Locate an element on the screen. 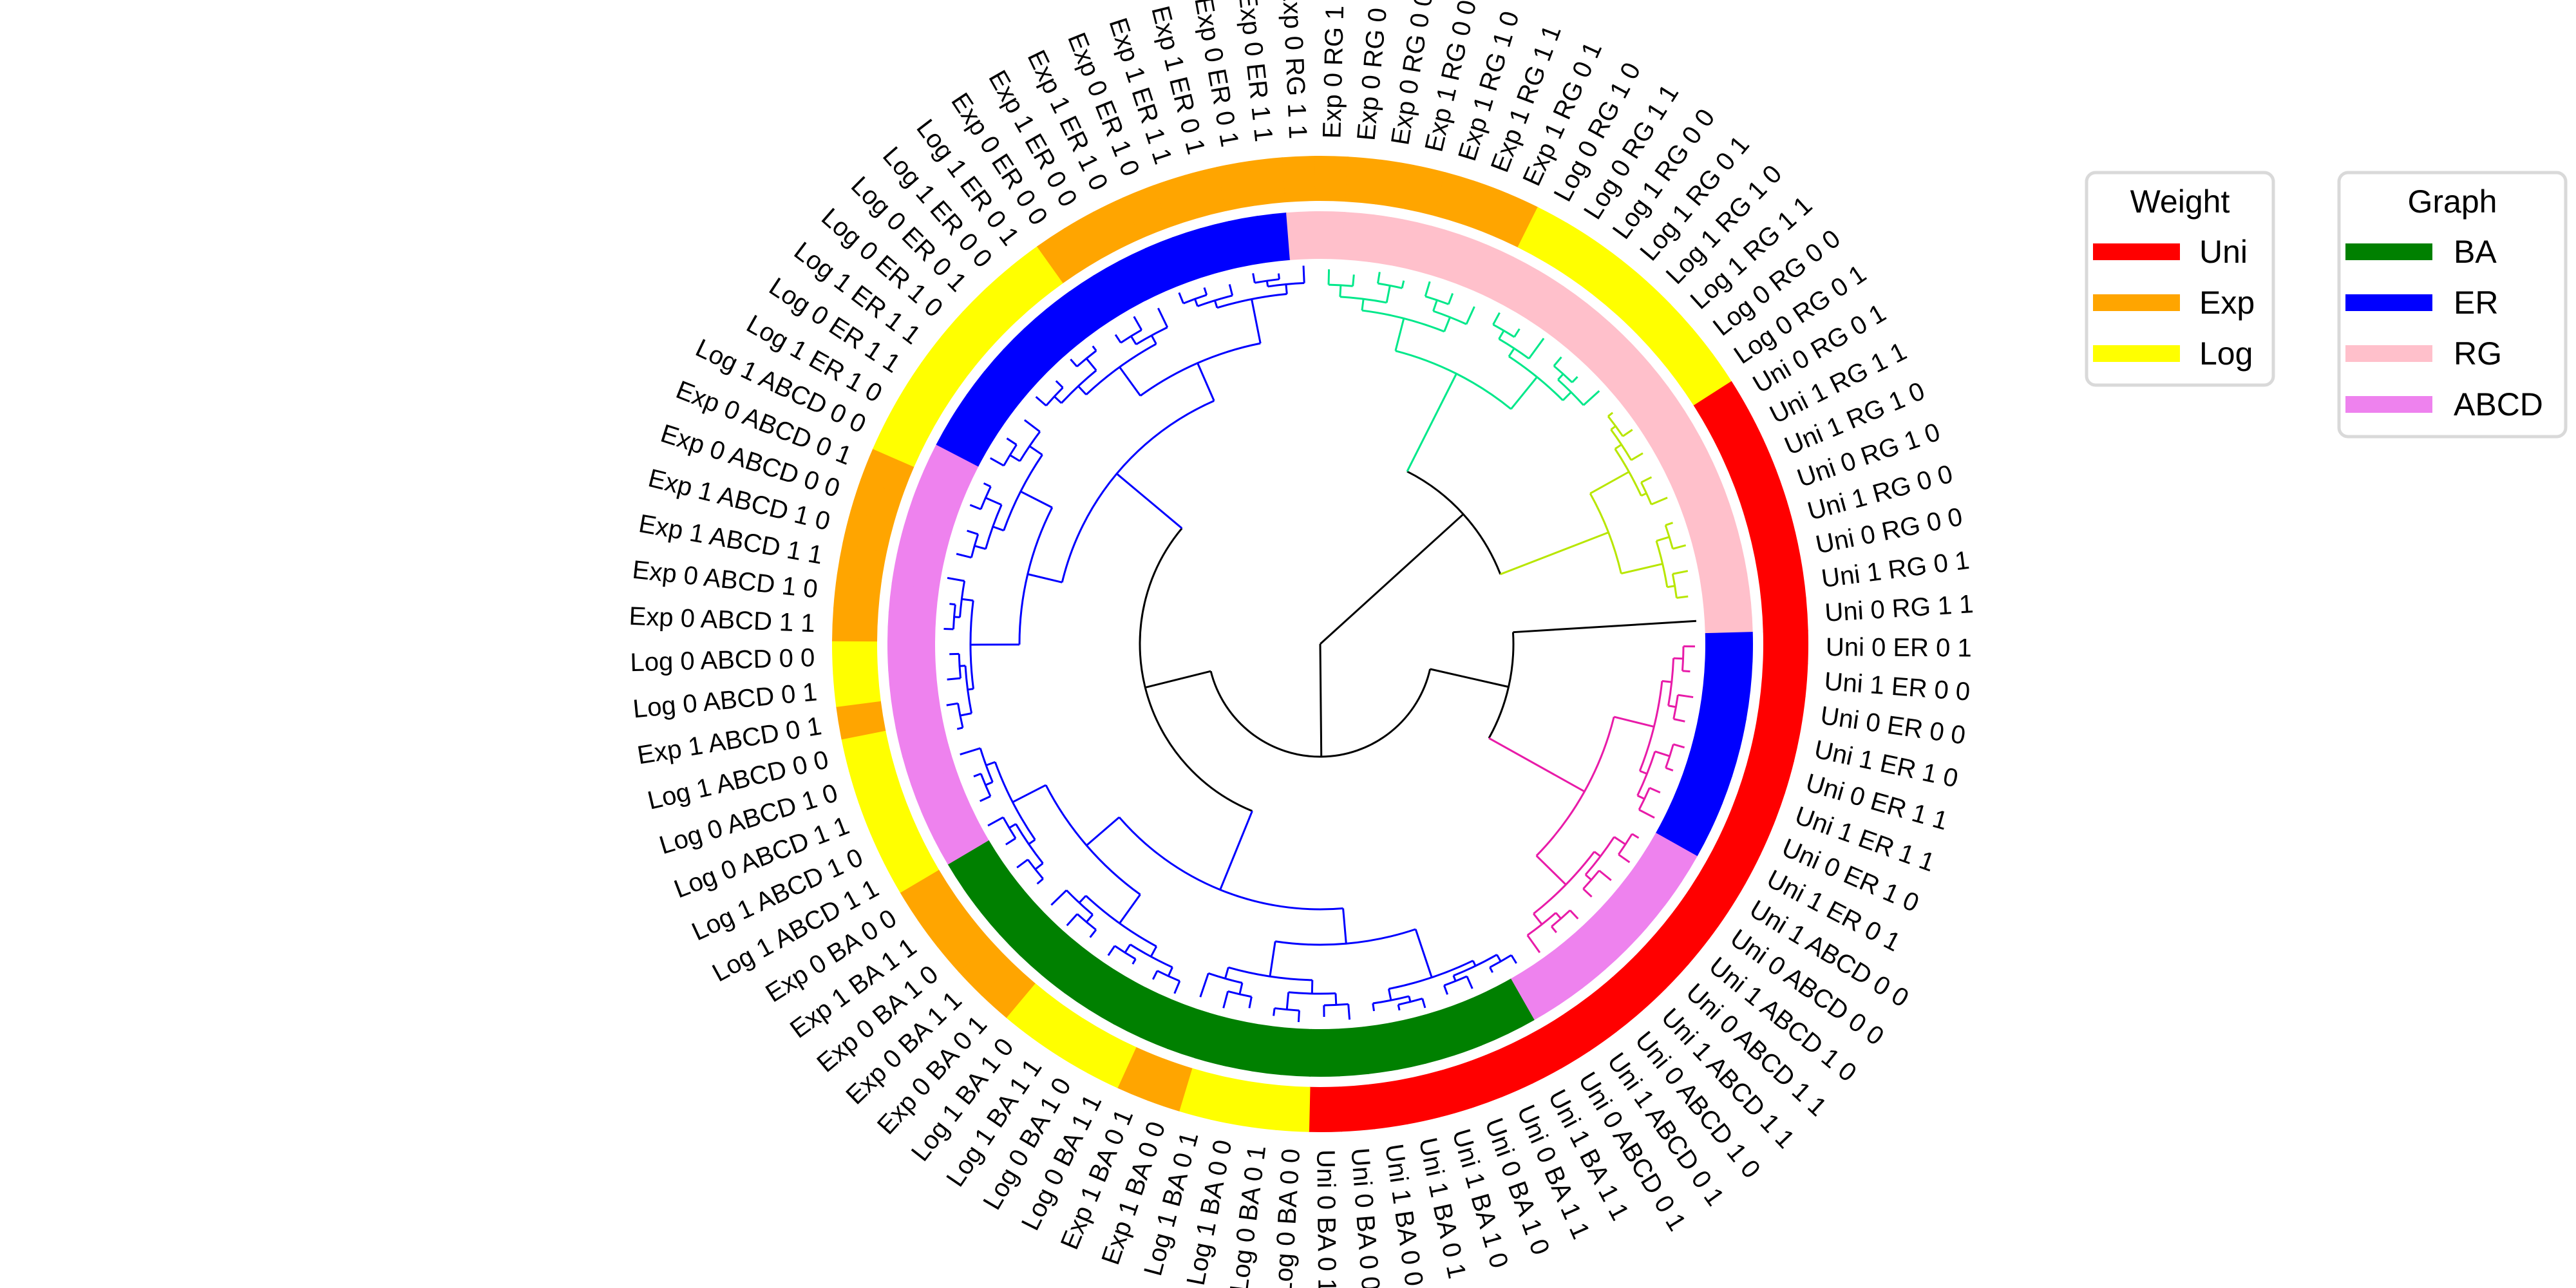 This screenshot has width=2576, height=1288. legend-swatch-exp is located at coordinates (2136, 302).